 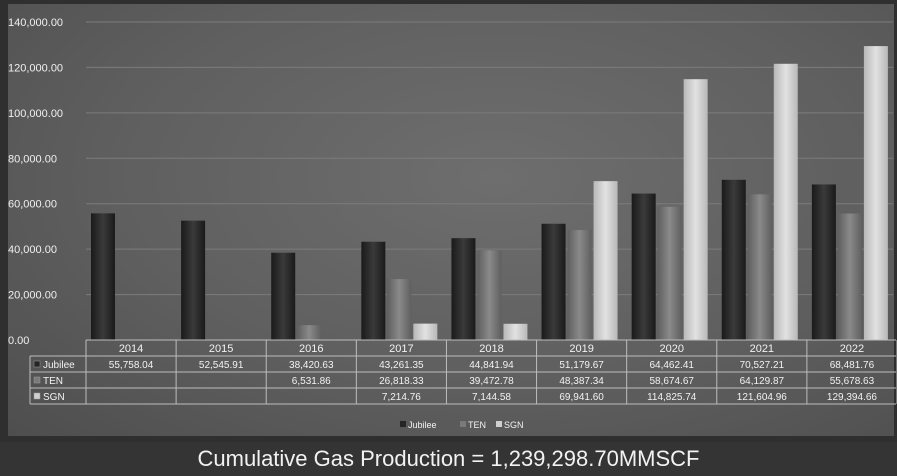 I want to click on legend-key-sgn, so click(x=37, y=396).